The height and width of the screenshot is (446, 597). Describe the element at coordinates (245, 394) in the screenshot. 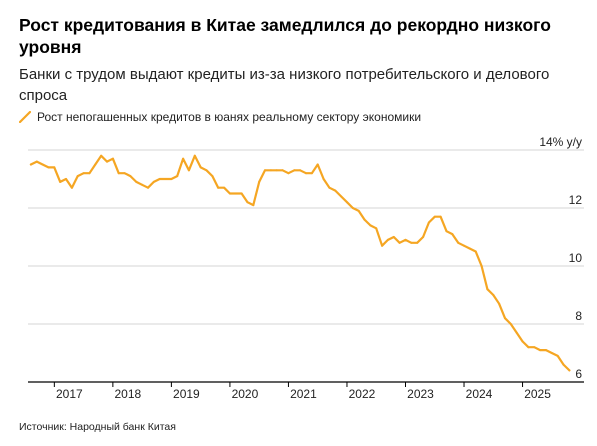

I see `x-tick-label: 2020` at that location.